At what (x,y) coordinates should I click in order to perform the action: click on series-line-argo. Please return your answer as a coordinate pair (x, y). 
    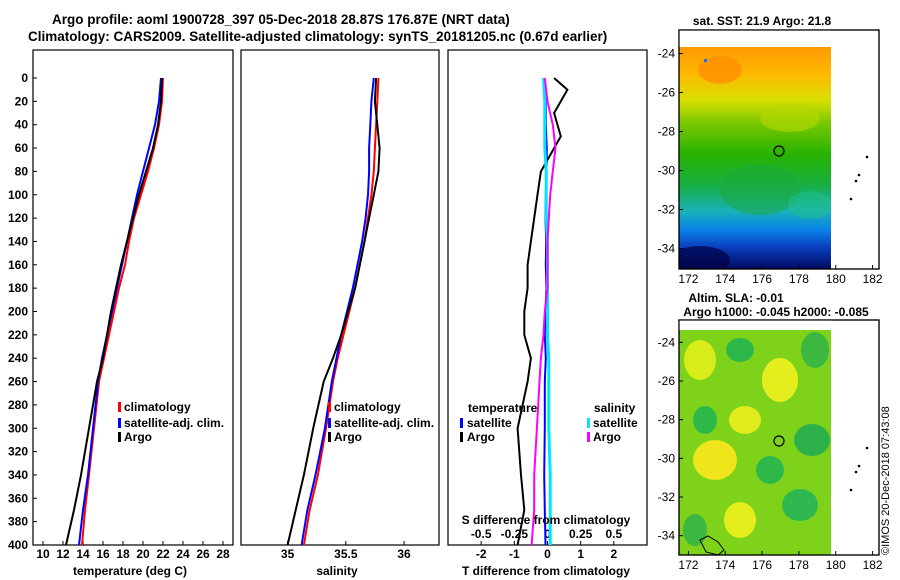
    Looking at the image, I should click on (333, 311).